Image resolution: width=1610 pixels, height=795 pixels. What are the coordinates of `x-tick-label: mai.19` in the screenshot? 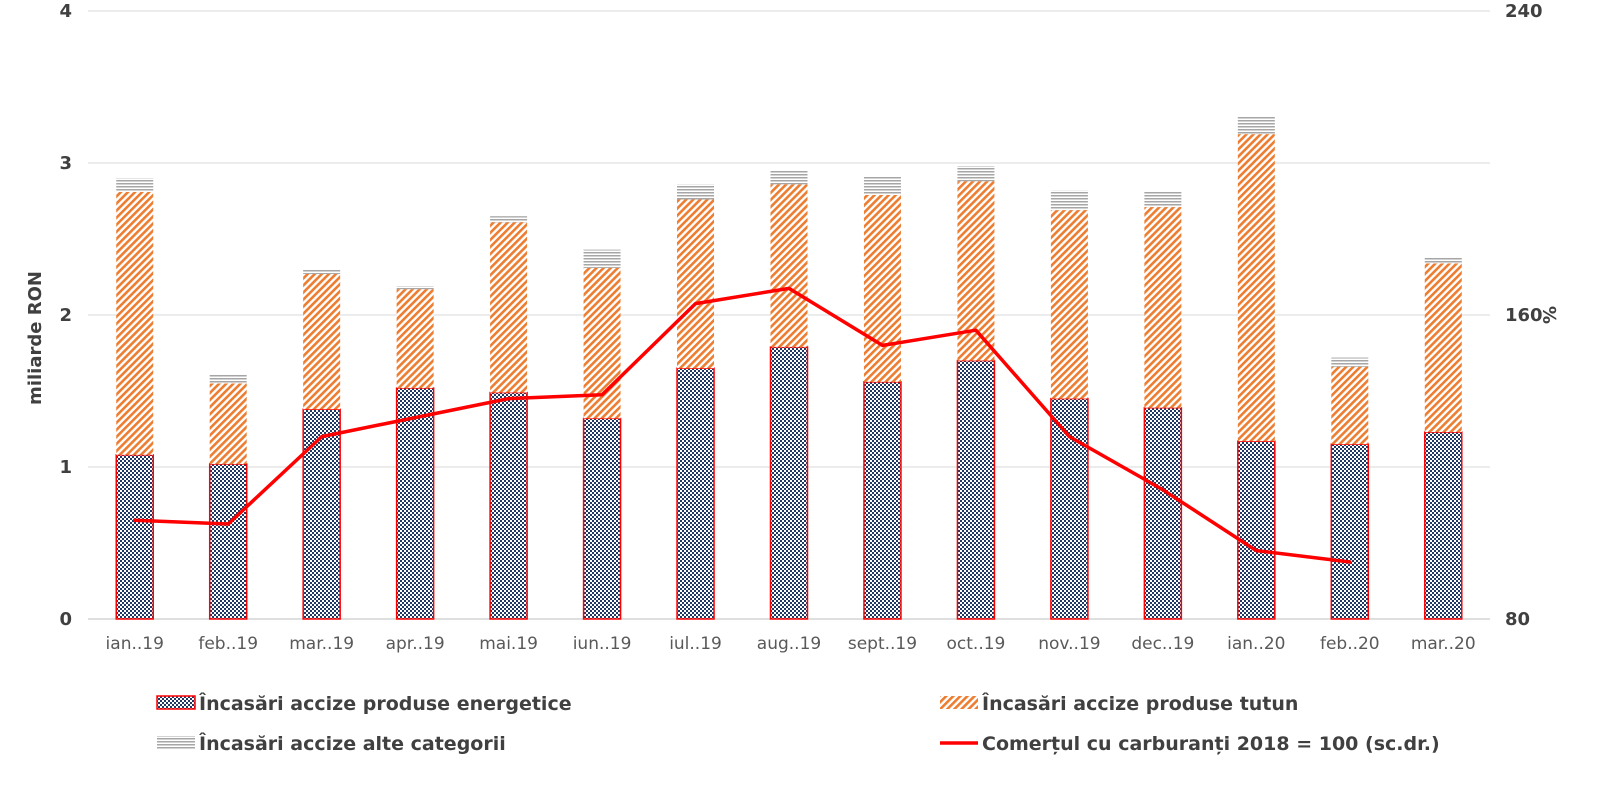 It's located at (508, 644).